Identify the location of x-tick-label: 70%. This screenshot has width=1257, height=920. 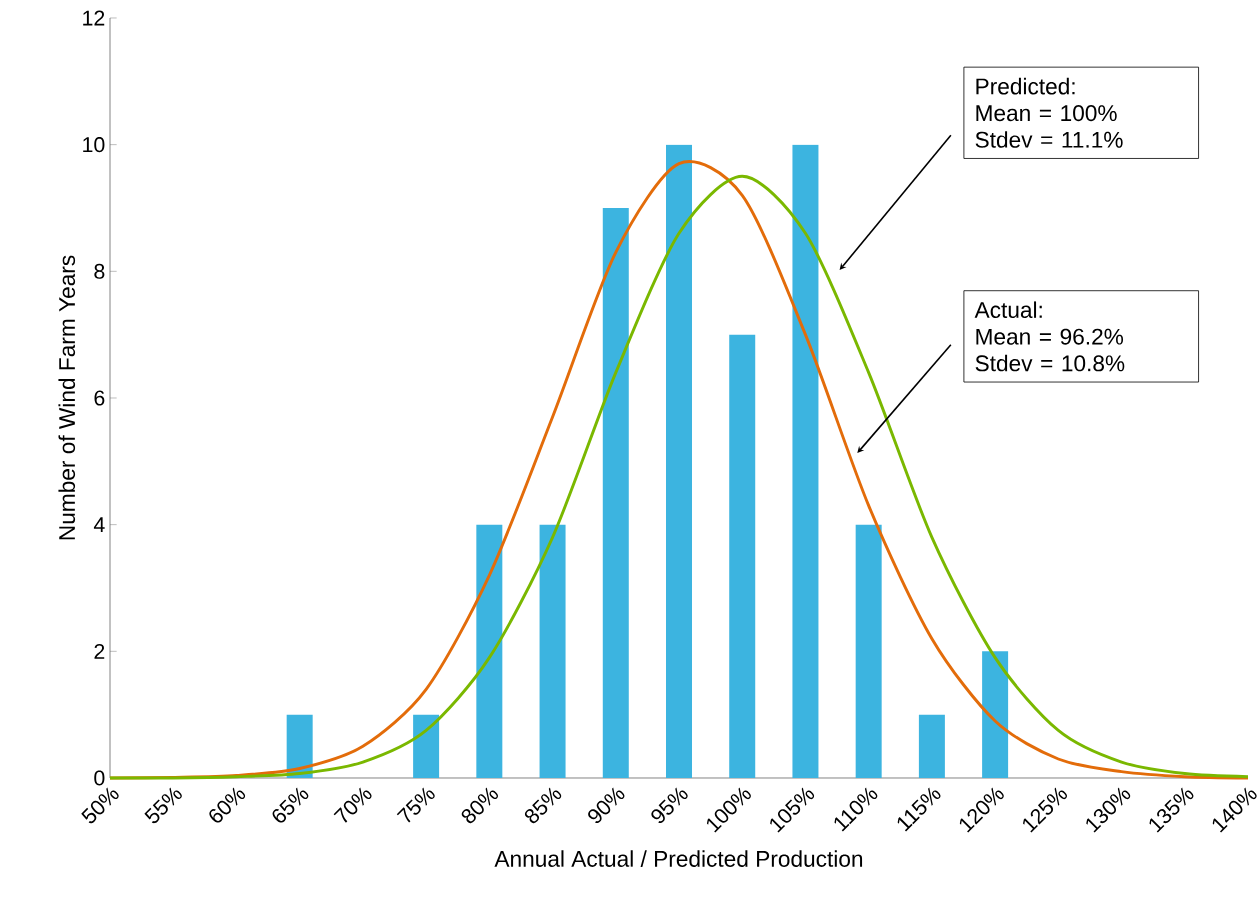
(352, 805).